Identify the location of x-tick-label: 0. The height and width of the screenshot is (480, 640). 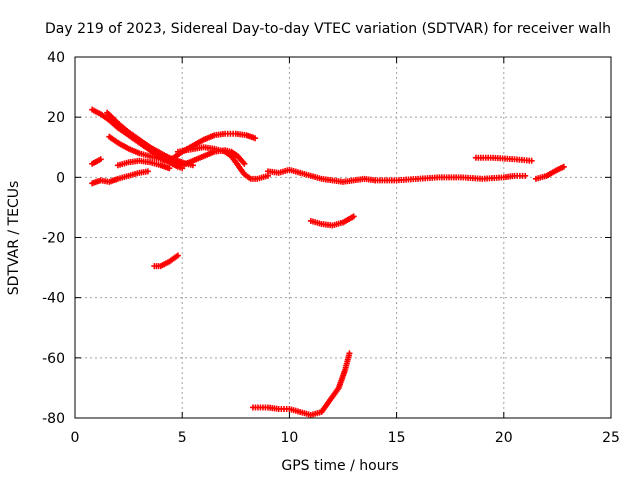
(75, 438).